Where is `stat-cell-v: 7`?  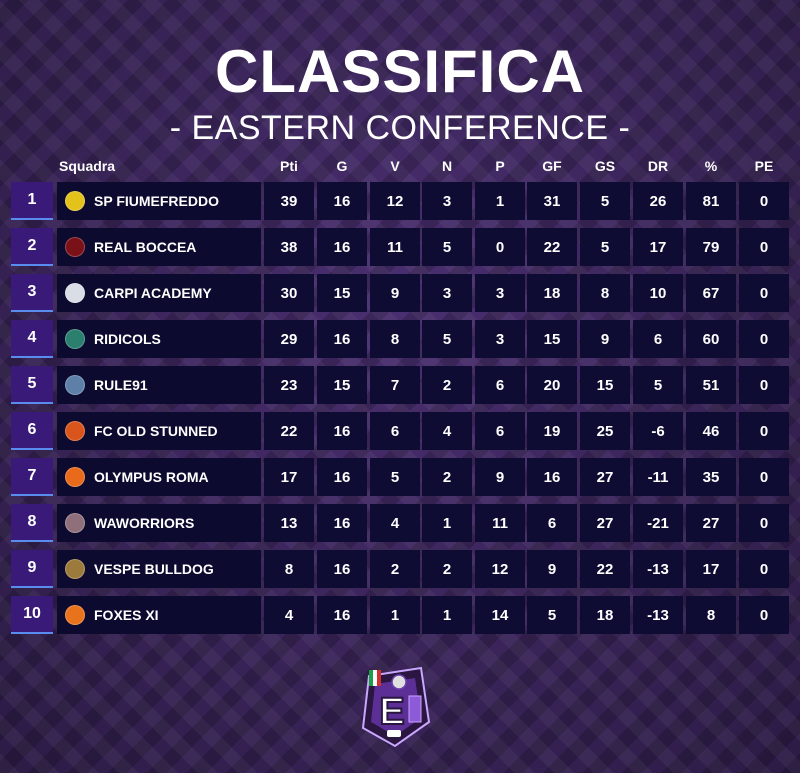
stat-cell-v: 7 is located at coordinates (395, 385).